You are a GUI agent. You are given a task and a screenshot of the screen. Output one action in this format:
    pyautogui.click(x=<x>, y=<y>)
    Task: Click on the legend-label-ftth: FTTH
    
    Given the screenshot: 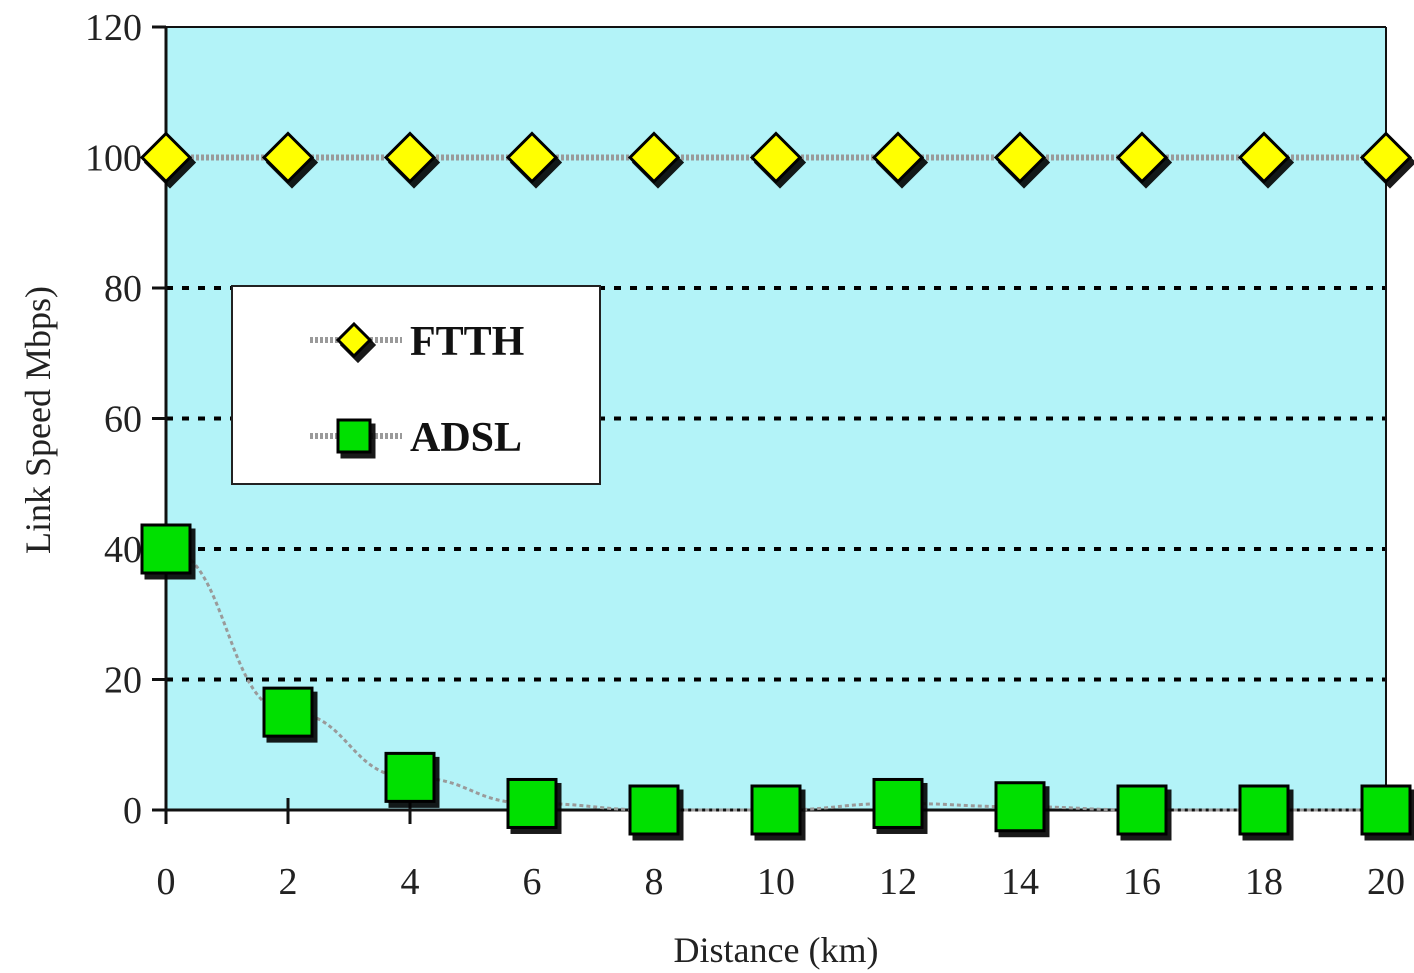 What is the action you would take?
    pyautogui.click(x=467, y=342)
    